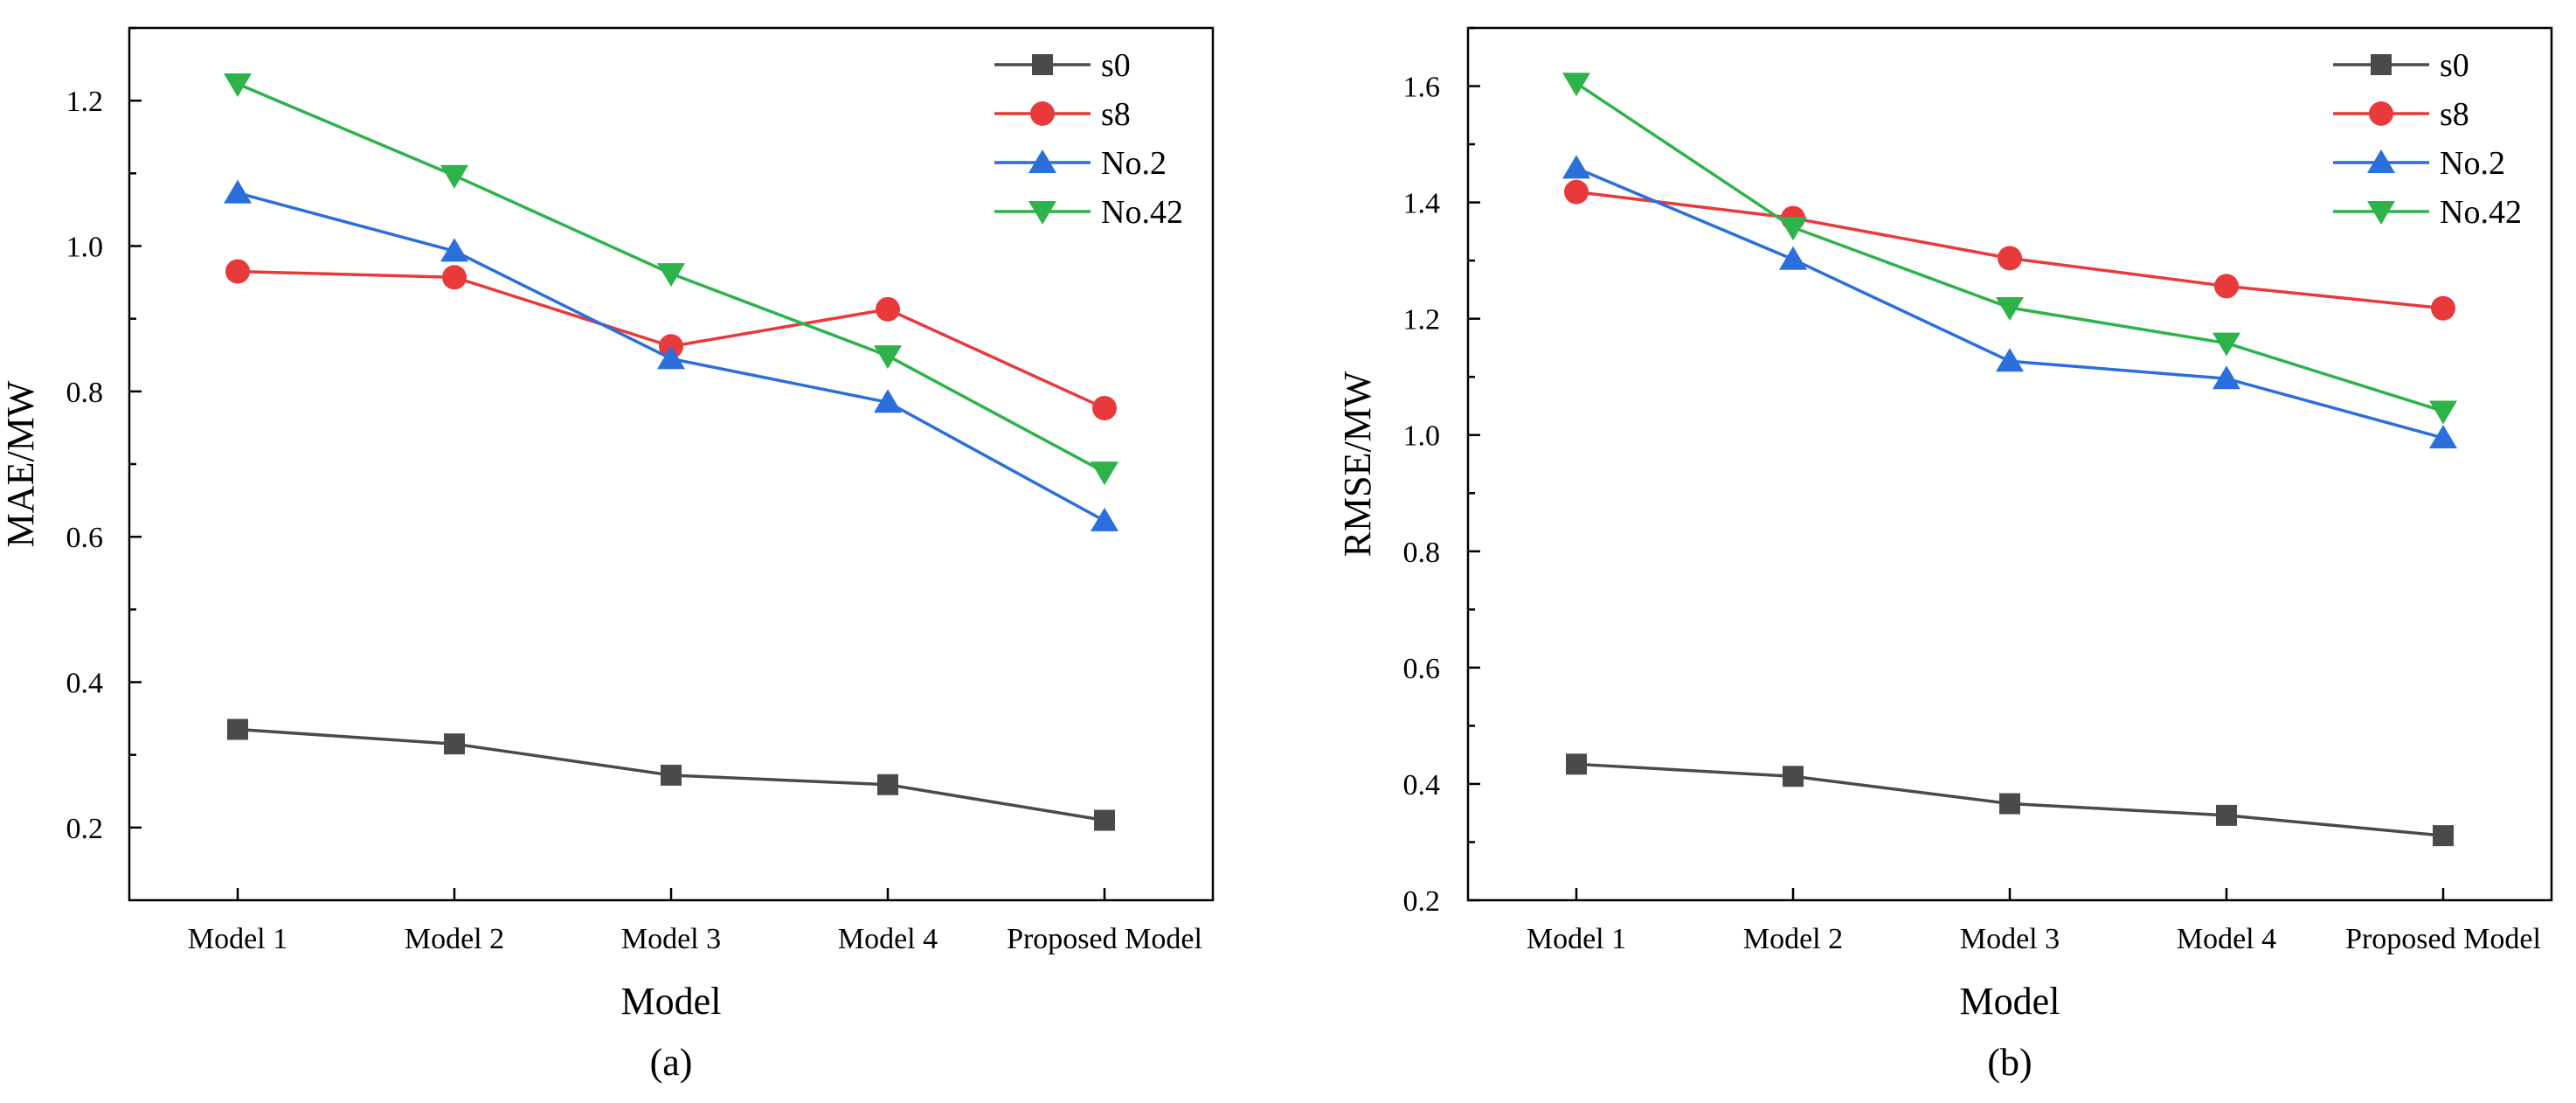 This screenshot has height=1103, width=2576. I want to click on y-axis-label: RMSE/MW, so click(1357, 464).